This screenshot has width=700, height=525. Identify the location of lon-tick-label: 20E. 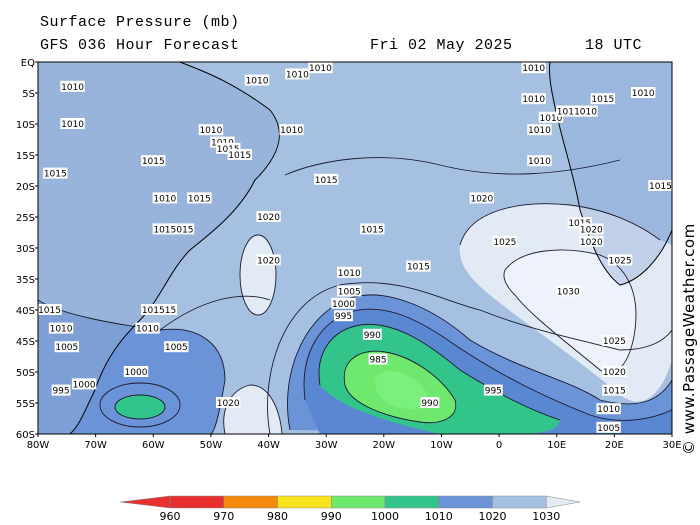
(614, 445).